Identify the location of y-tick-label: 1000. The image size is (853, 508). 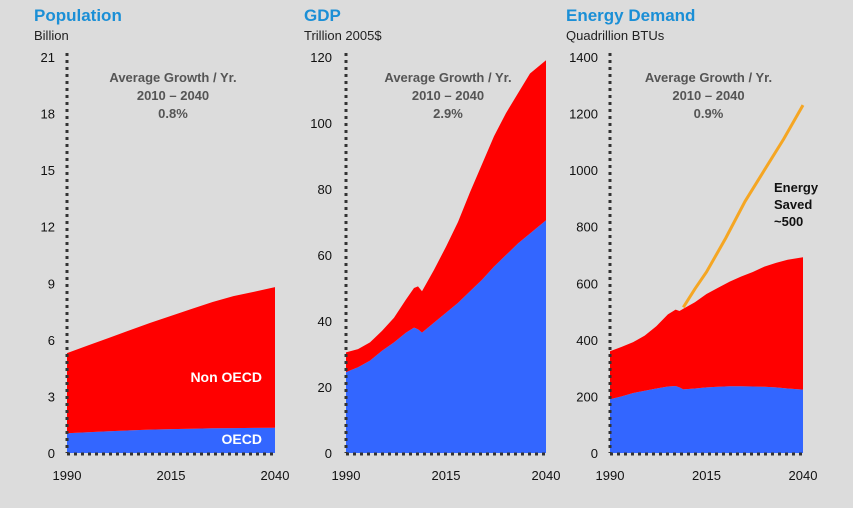
(583, 170).